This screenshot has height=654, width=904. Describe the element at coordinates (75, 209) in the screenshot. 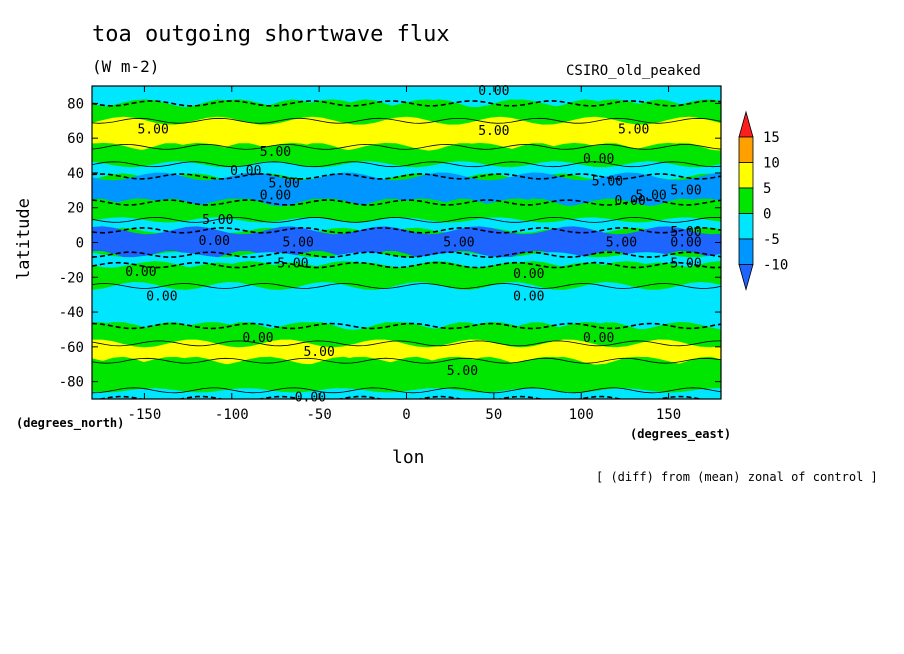

I see `y-tick-label: 20` at that location.